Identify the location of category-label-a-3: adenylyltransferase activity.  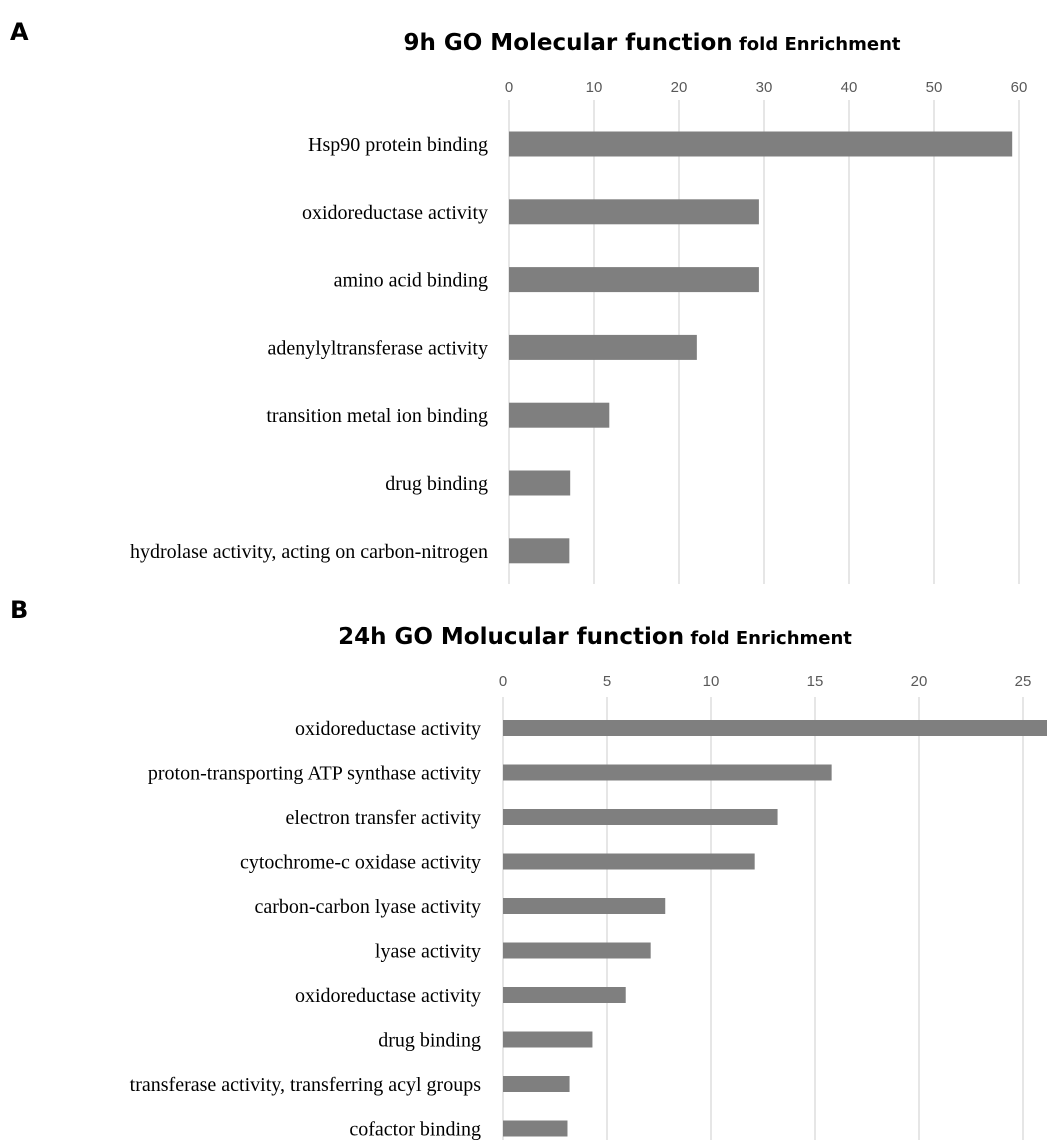
(378, 348).